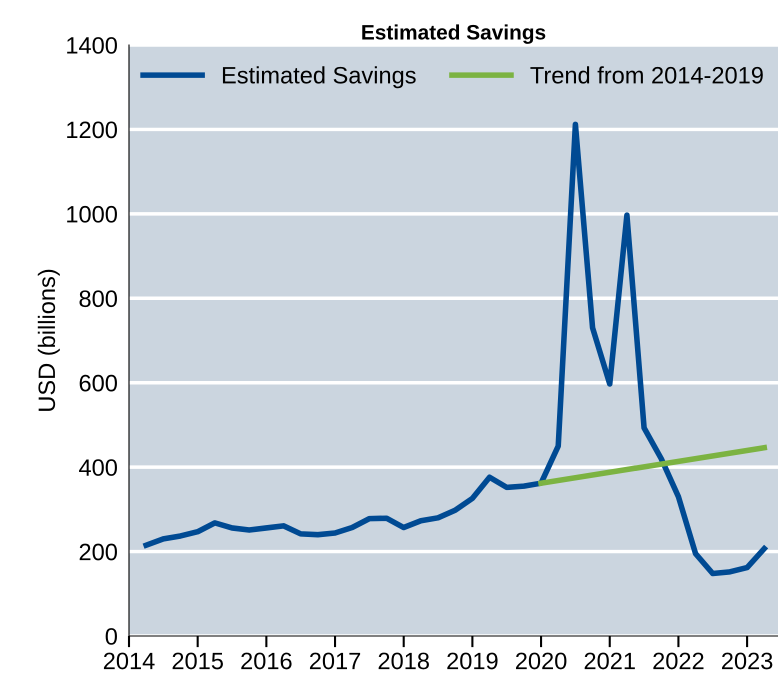 The width and height of the screenshot is (778, 688). I want to click on y-tick-label: 0, so click(111, 636).